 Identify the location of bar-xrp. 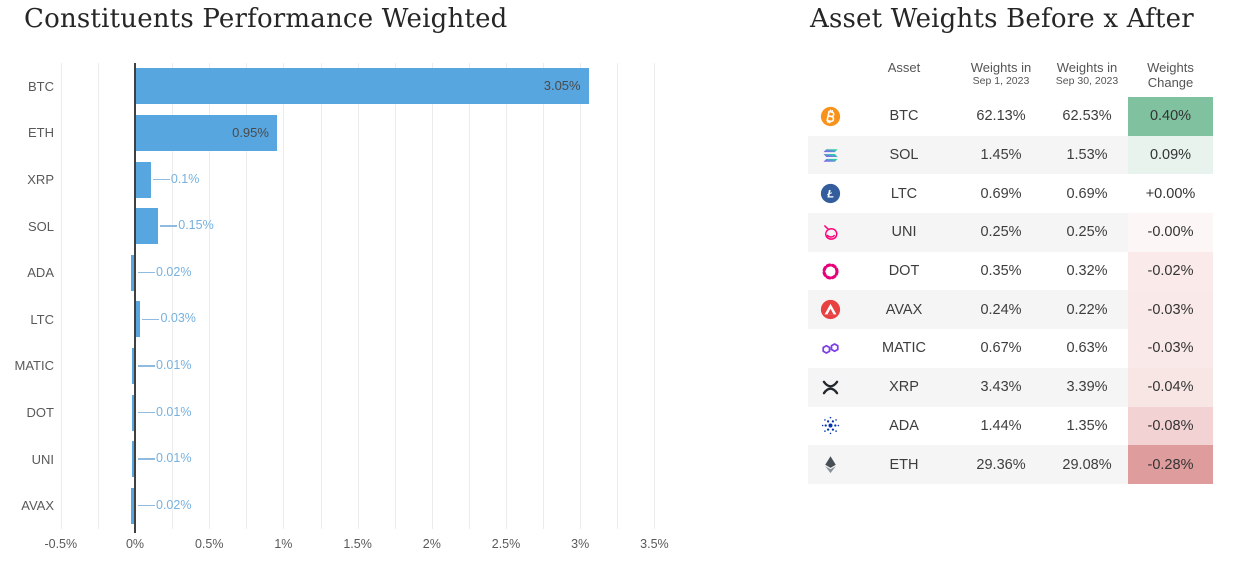
(143, 179).